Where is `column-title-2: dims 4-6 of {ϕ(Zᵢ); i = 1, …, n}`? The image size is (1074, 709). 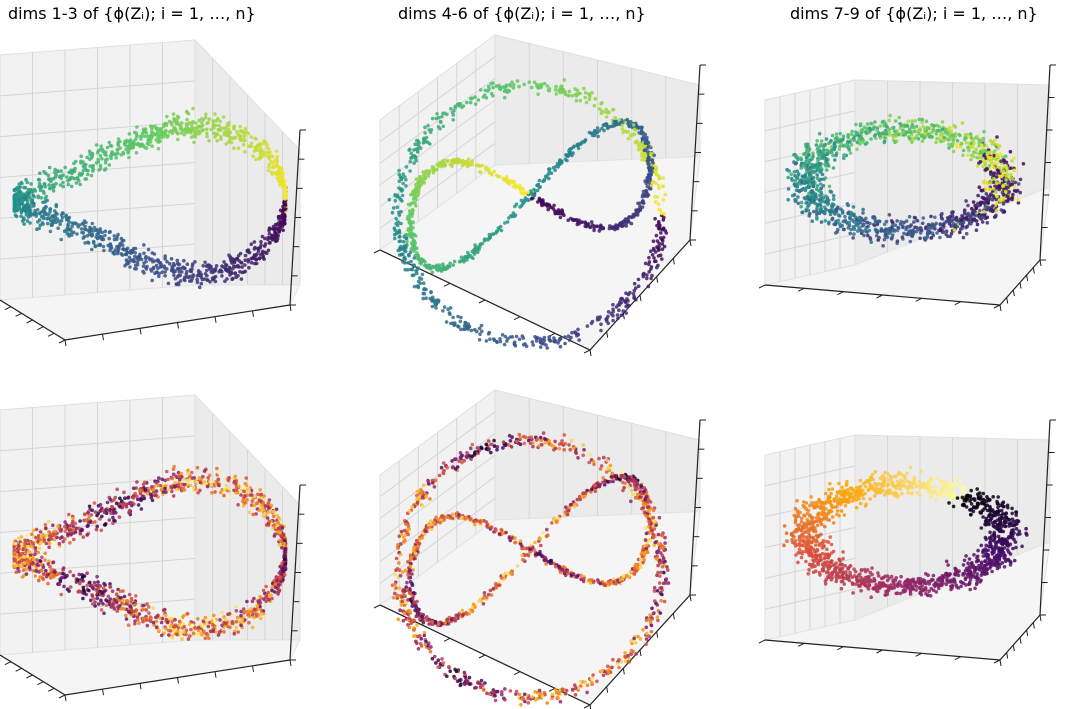
column-title-2: dims 4-6 of {ϕ(Zᵢ); i = 1, …, n} is located at coordinates (522, 13).